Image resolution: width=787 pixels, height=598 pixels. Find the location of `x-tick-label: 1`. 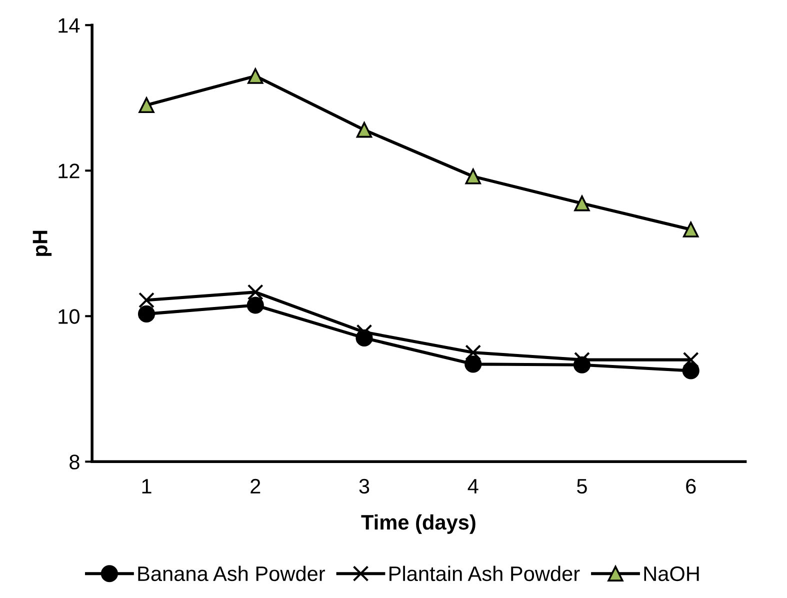

x-tick-label: 1 is located at coordinates (147, 486).